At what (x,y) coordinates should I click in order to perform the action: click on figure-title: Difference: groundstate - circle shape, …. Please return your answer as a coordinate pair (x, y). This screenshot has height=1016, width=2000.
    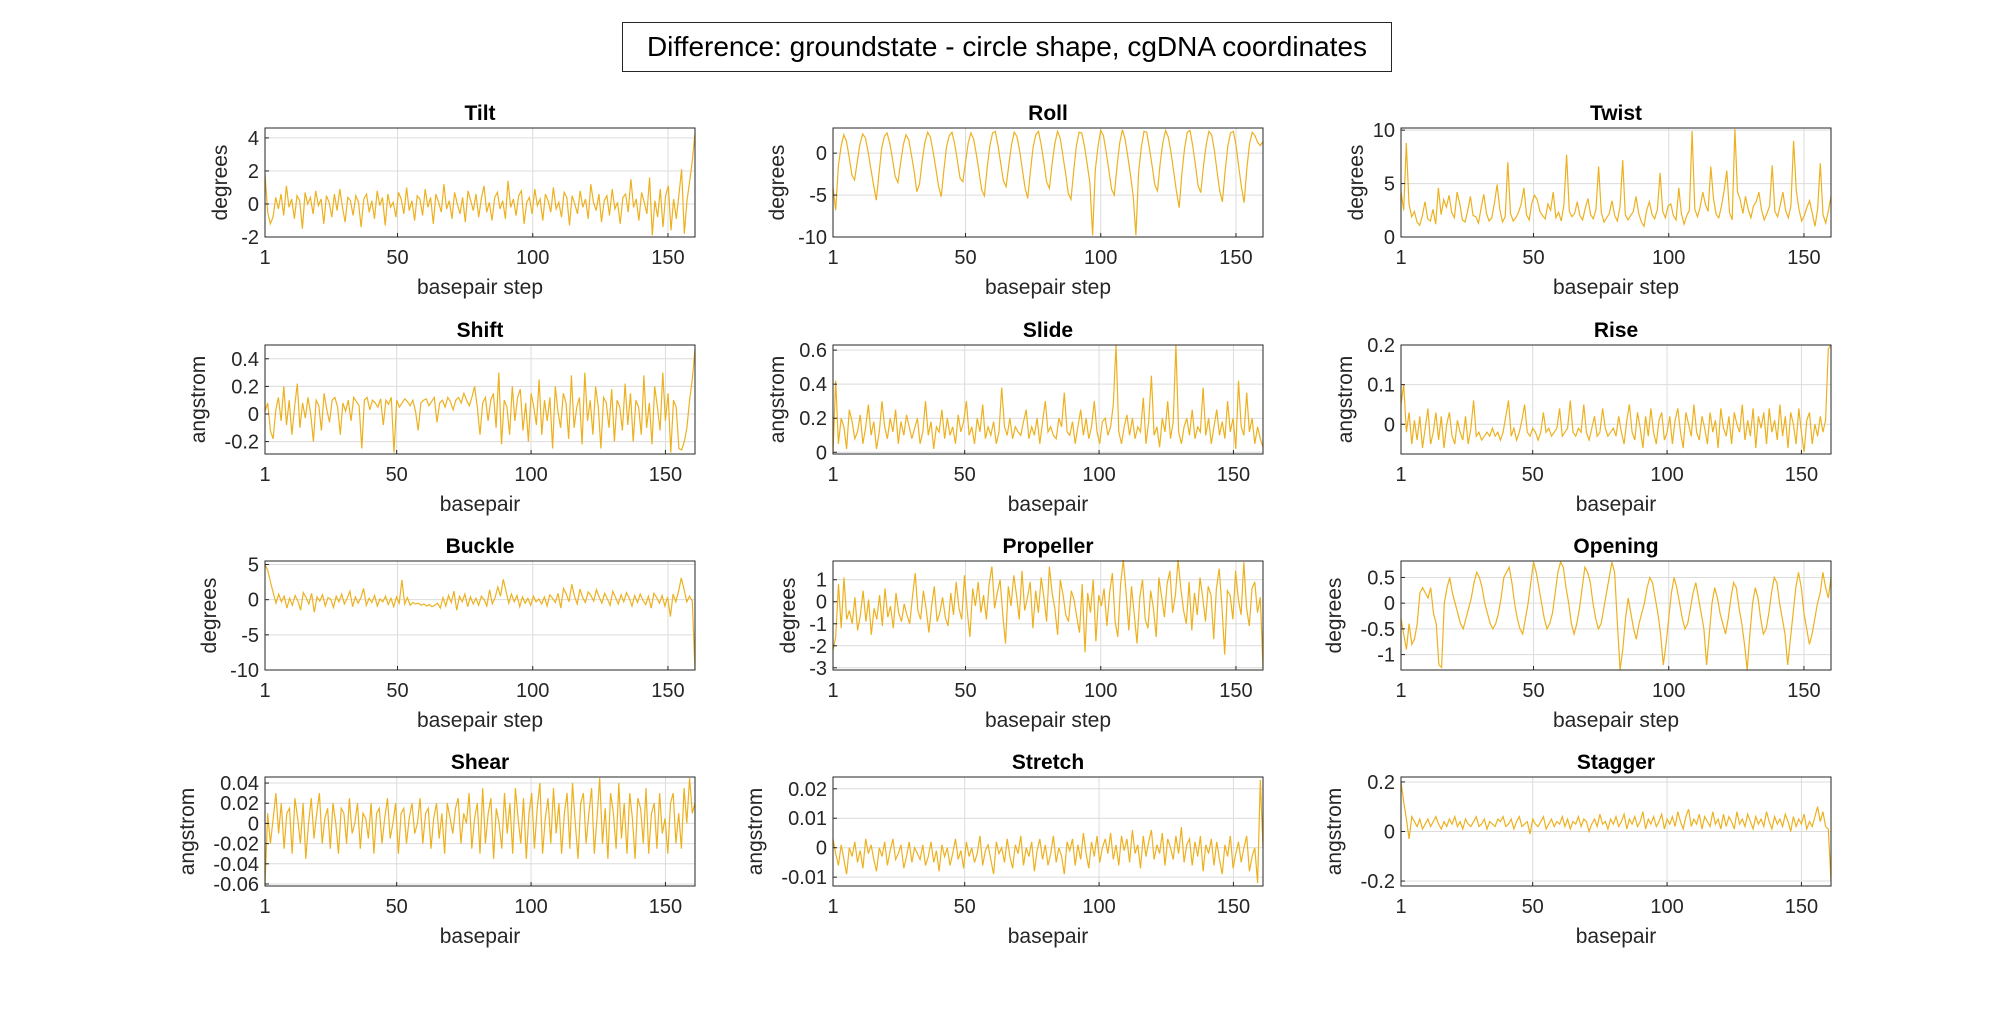
    Looking at the image, I should click on (1007, 46).